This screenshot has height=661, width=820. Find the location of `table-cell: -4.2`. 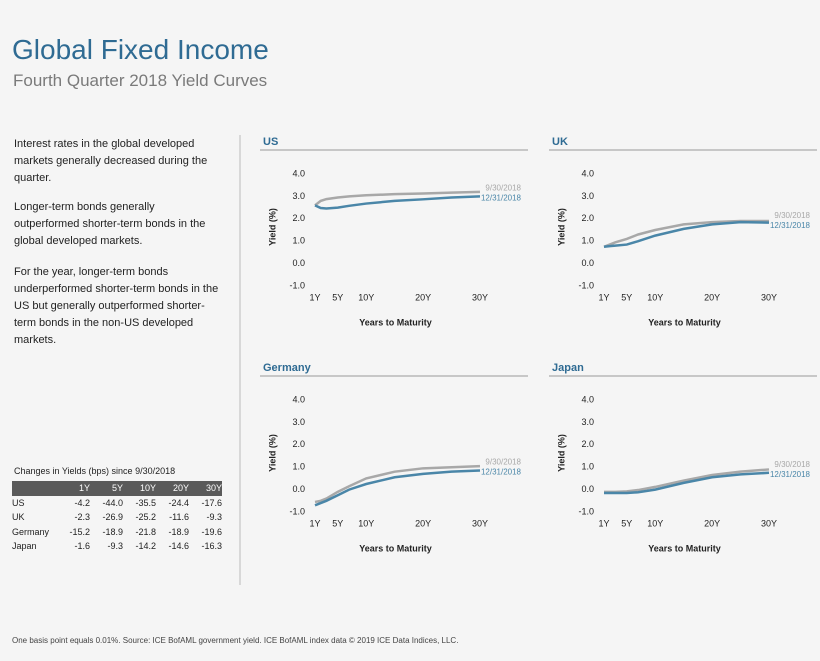

table-cell: -4.2 is located at coordinates (82, 502).